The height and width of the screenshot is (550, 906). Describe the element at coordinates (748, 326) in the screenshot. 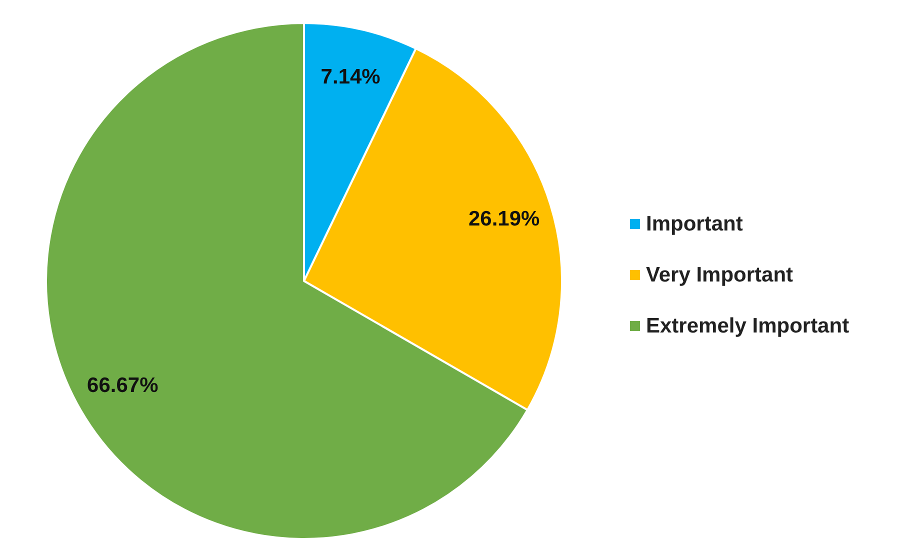

I see `legend-label: Extremely Important` at that location.